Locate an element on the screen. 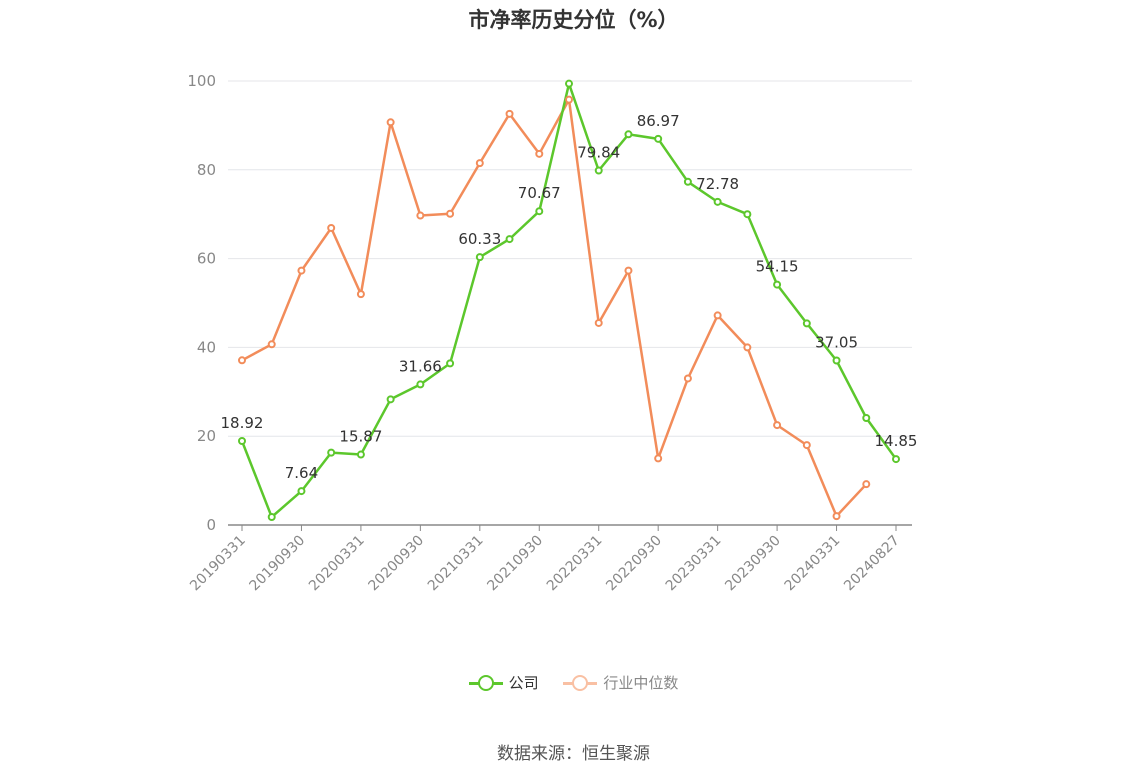 This screenshot has width=1147, height=776. data-label: 54.15 is located at coordinates (777, 267).